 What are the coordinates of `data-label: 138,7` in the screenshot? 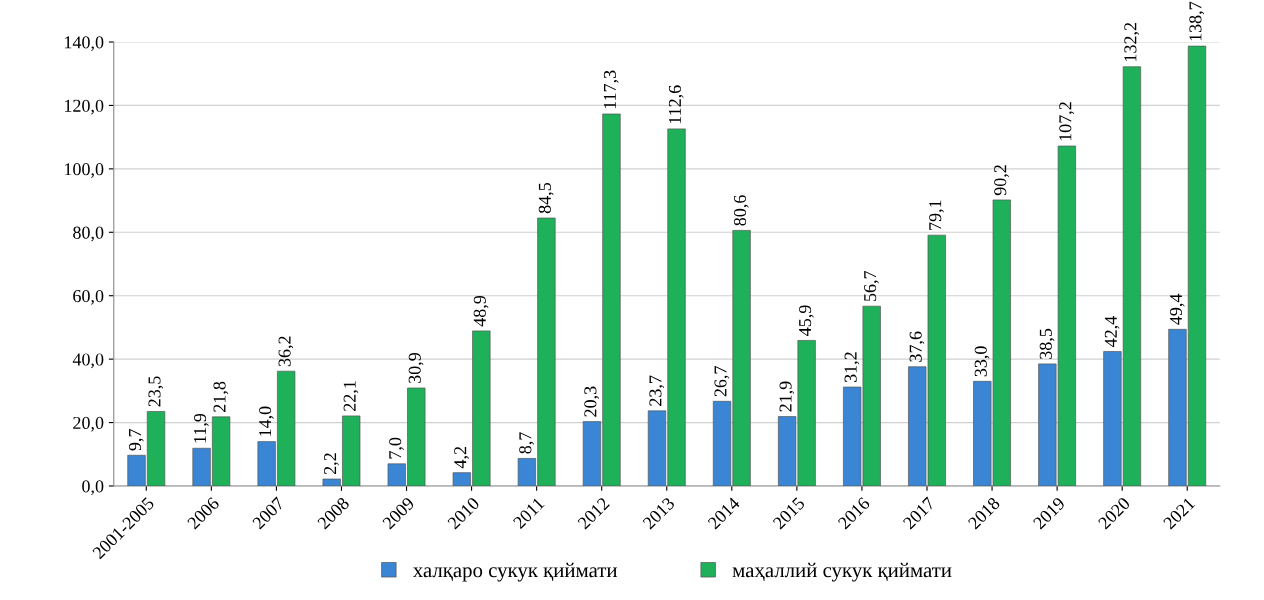 It's located at (1197, 21).